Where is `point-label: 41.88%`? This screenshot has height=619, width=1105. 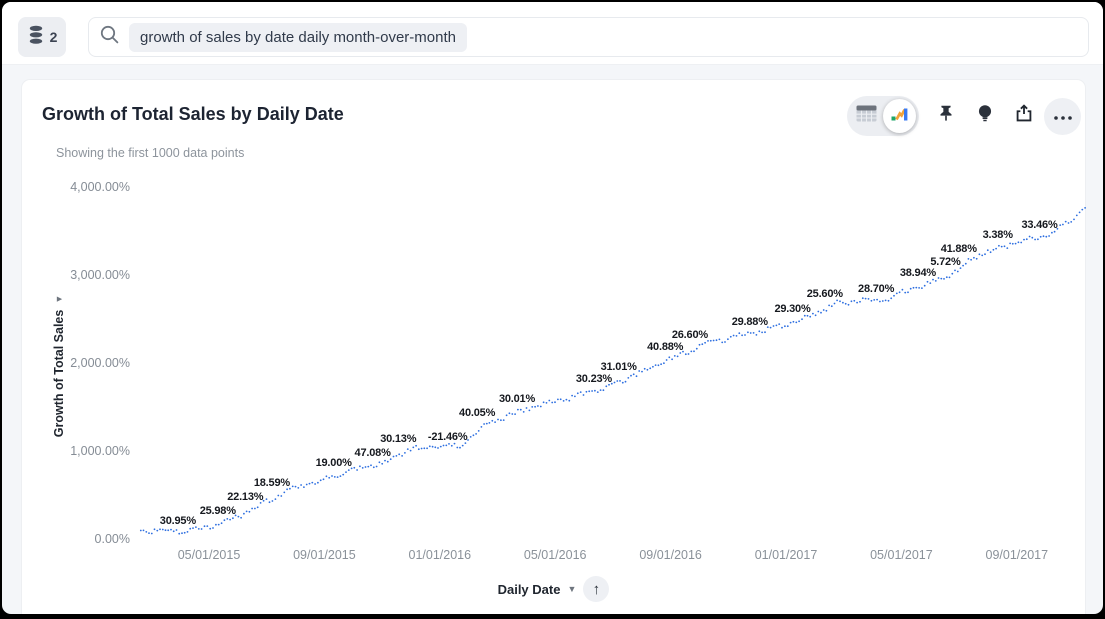
point-label: 41.88% is located at coordinates (958, 248).